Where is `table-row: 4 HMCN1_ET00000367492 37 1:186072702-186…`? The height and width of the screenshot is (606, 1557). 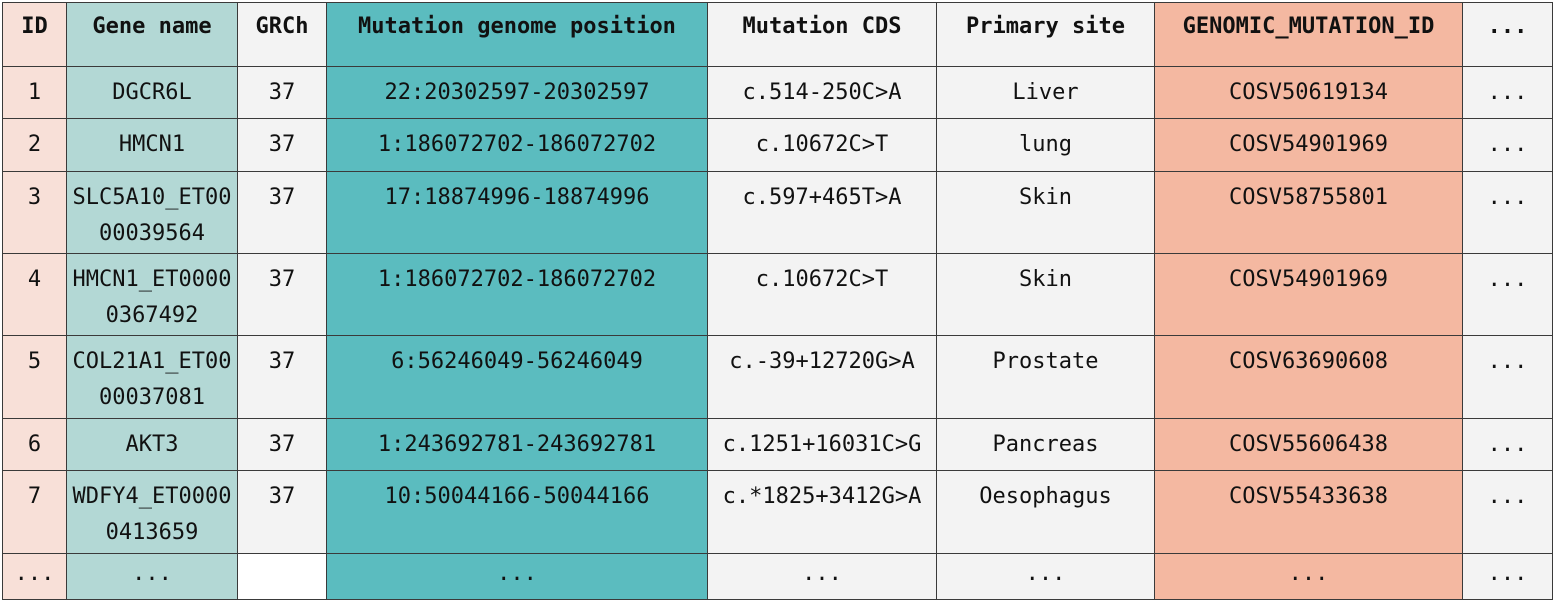 table-row: 4 HMCN1_ET00000367492 37 1:186072702-186… is located at coordinates (777, 295).